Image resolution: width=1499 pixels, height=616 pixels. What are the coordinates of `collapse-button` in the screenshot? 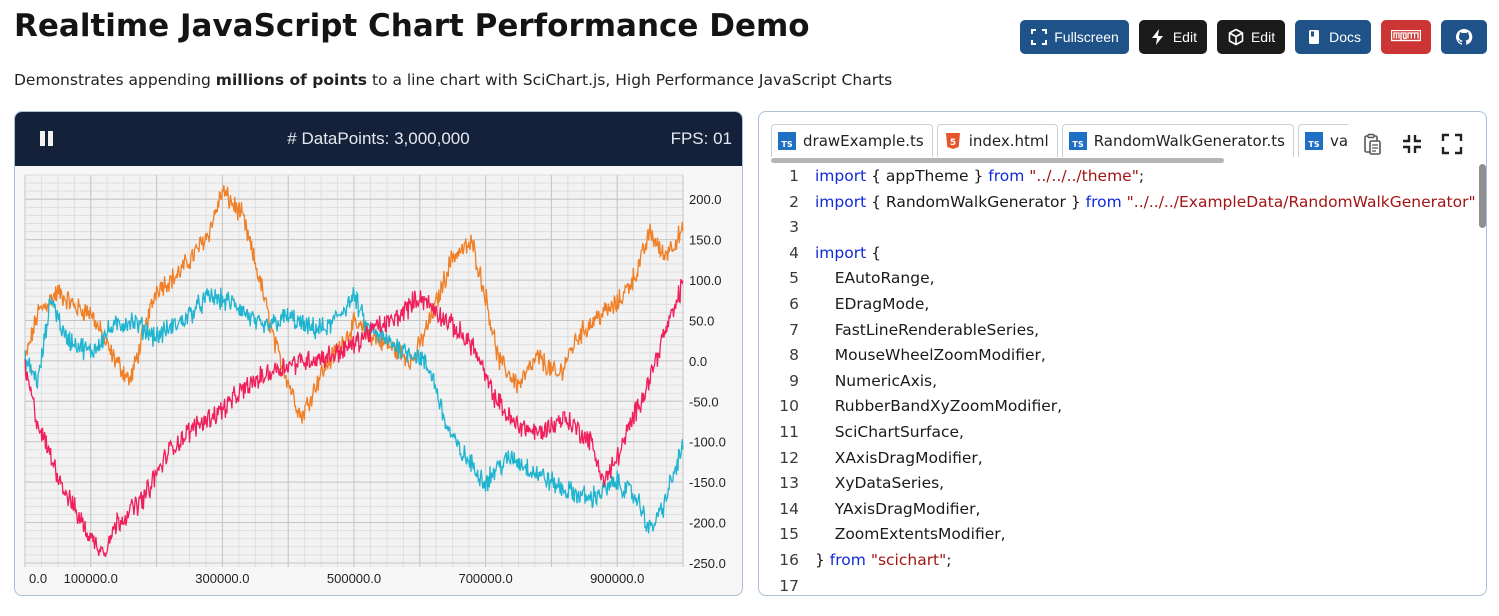 It's located at (1412, 144).